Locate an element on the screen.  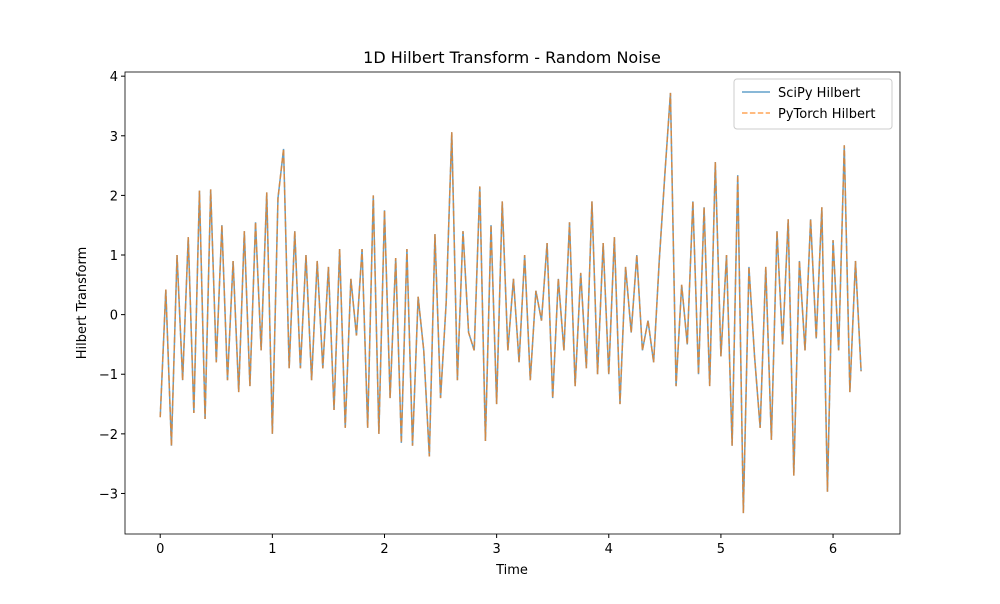
x-tick-label: 5 is located at coordinates (721, 549).